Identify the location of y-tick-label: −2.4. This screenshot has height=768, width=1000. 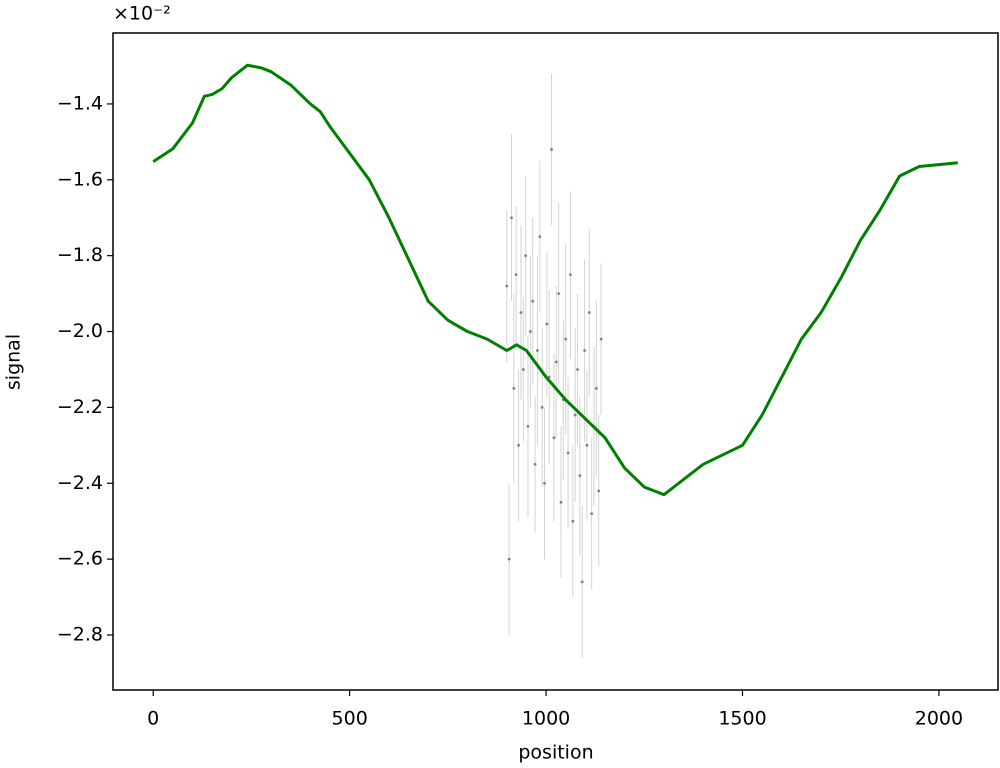
(80, 483).